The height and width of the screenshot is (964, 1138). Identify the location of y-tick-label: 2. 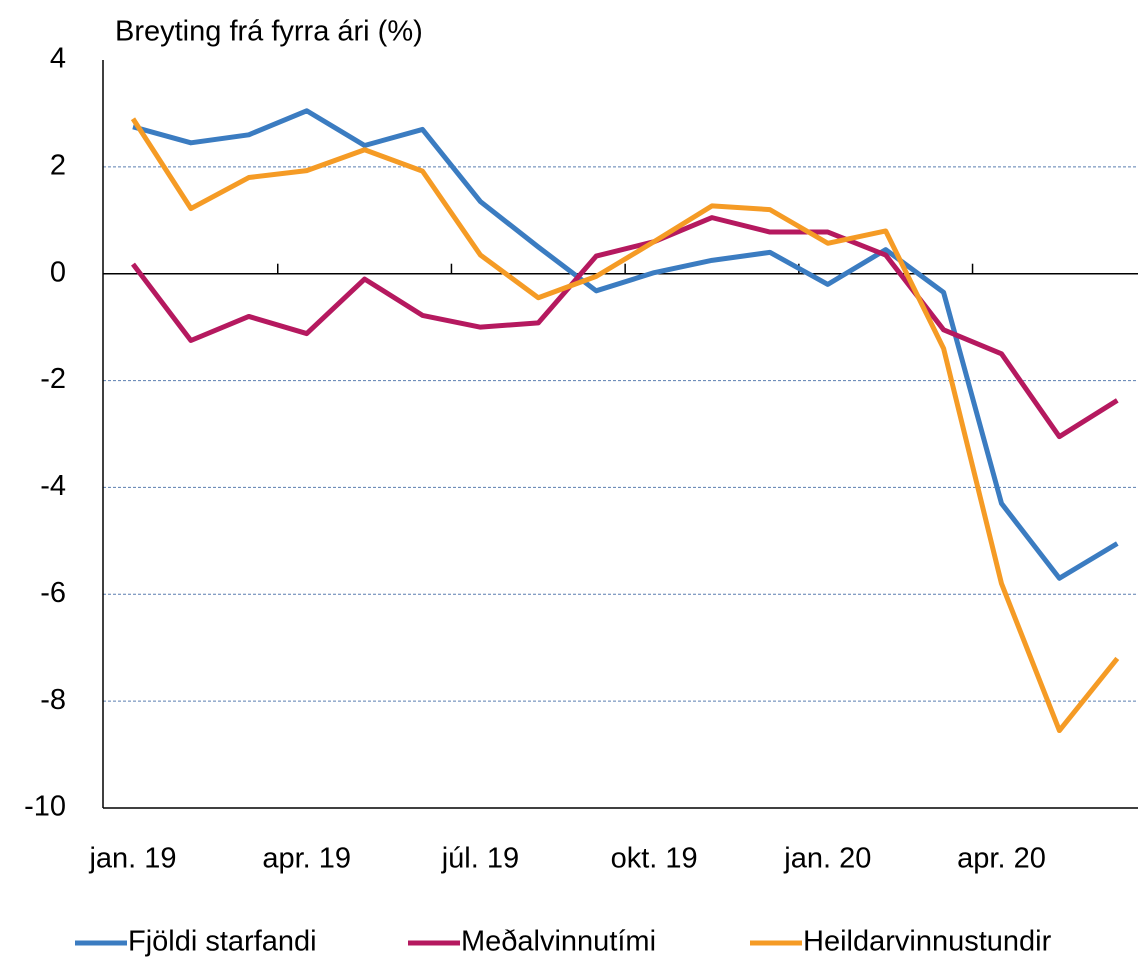
(58, 166).